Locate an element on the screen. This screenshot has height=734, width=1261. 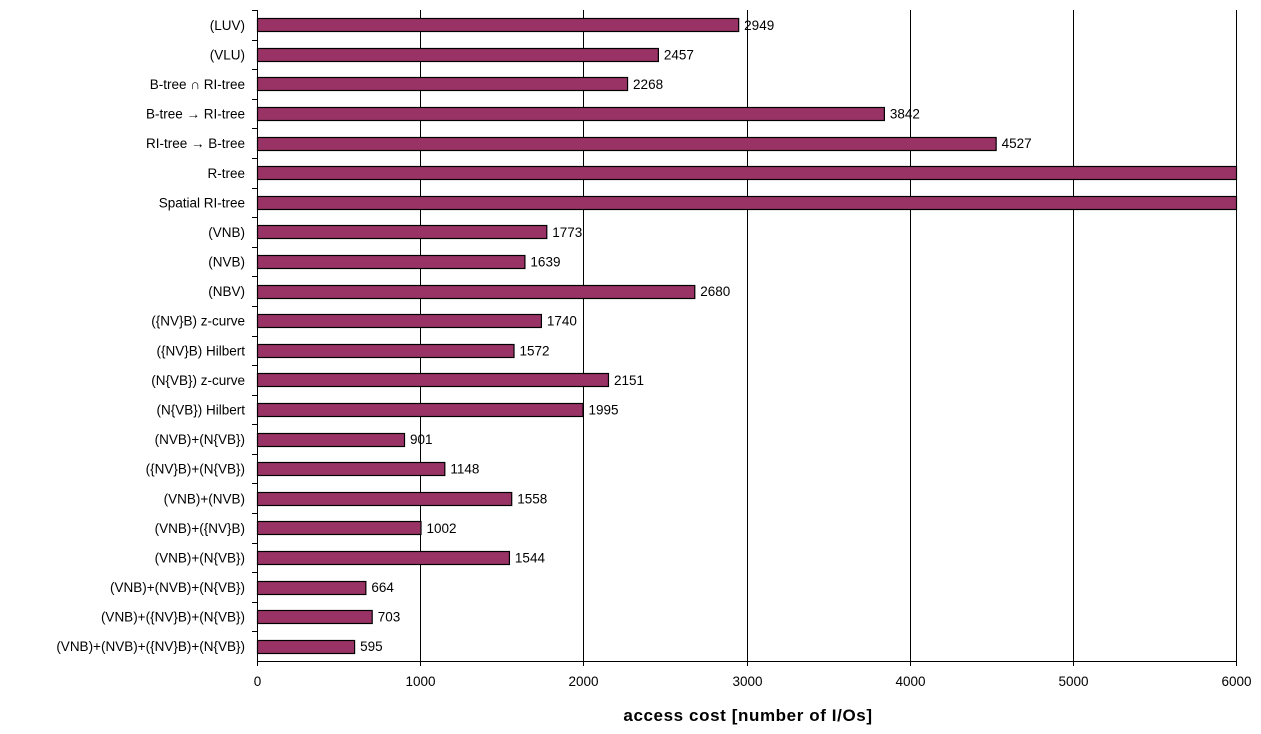
category-label: (N{VB}) z-curve is located at coordinates (198, 380).